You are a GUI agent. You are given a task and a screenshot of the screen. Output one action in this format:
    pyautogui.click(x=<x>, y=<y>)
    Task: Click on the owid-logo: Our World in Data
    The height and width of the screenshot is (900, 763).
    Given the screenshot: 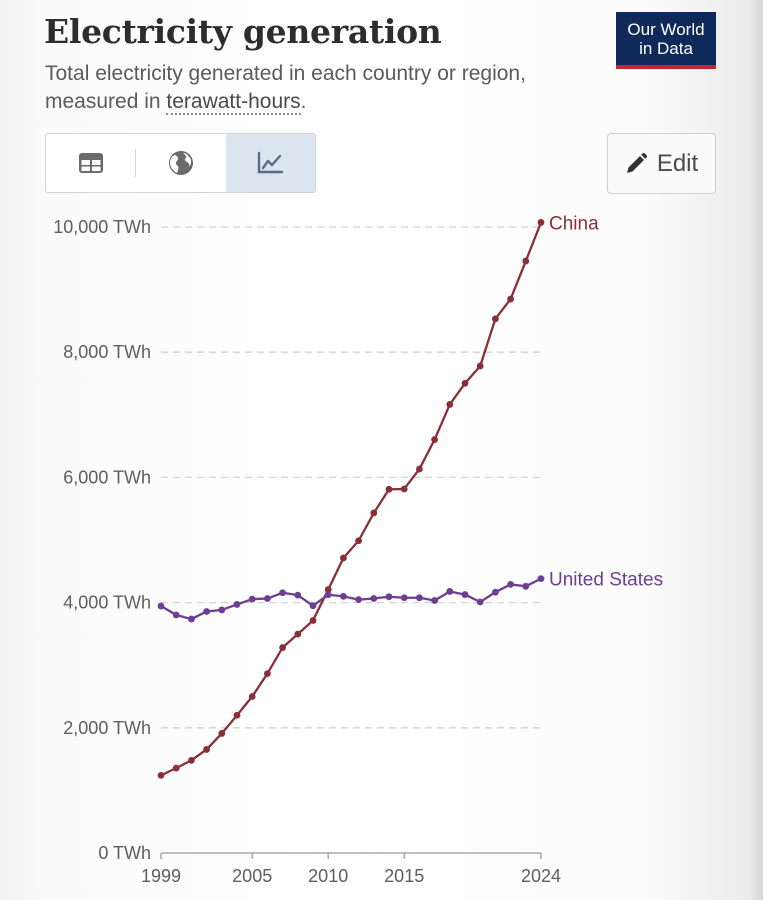 What is the action you would take?
    pyautogui.click(x=666, y=40)
    